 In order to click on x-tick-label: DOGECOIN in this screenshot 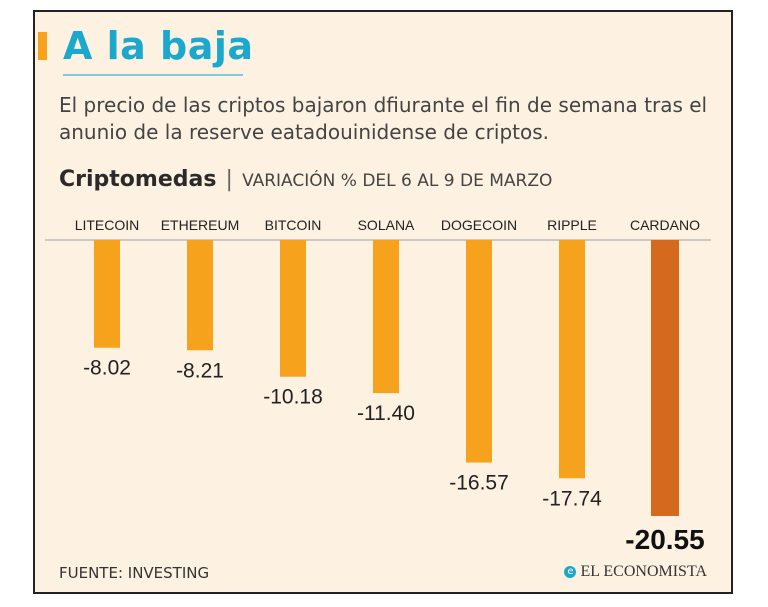, I will do `click(479, 225)`.